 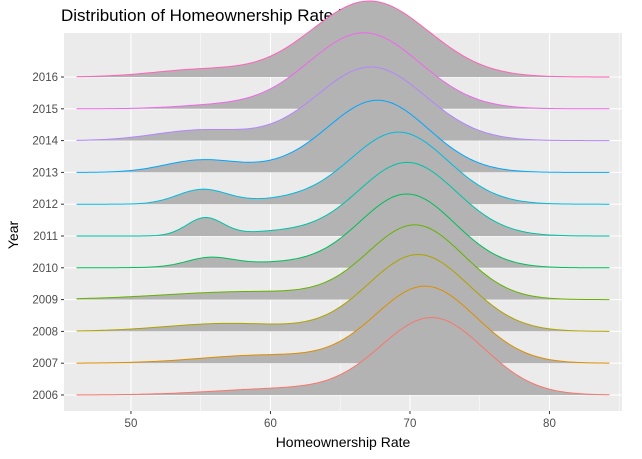 I want to click on ridge-fill-2006, so click(x=343, y=356).